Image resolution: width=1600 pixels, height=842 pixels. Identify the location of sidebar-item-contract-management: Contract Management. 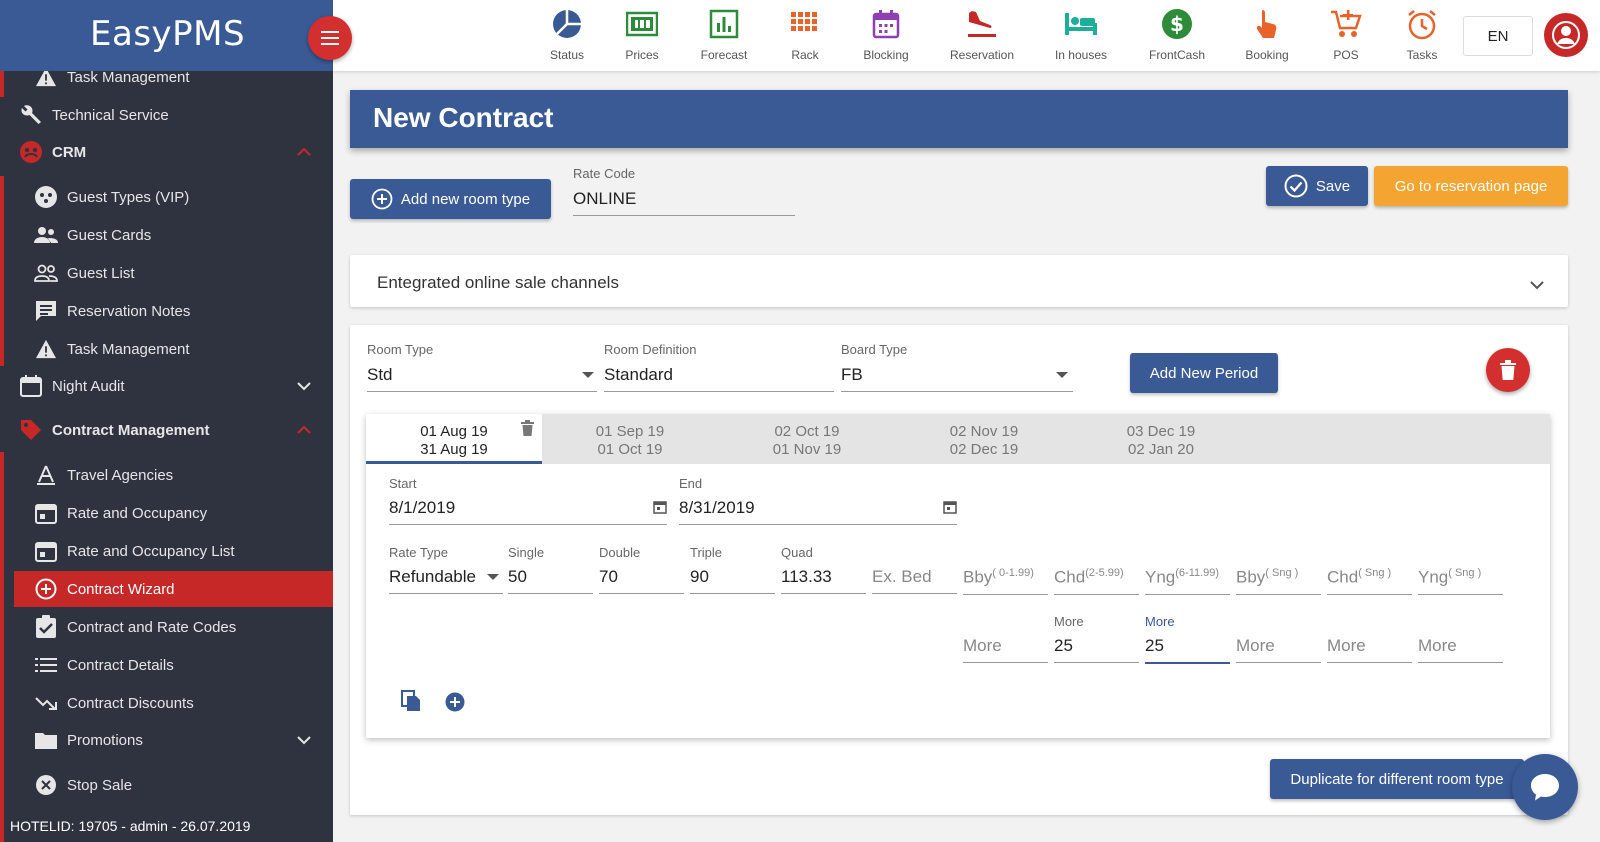
(166, 430).